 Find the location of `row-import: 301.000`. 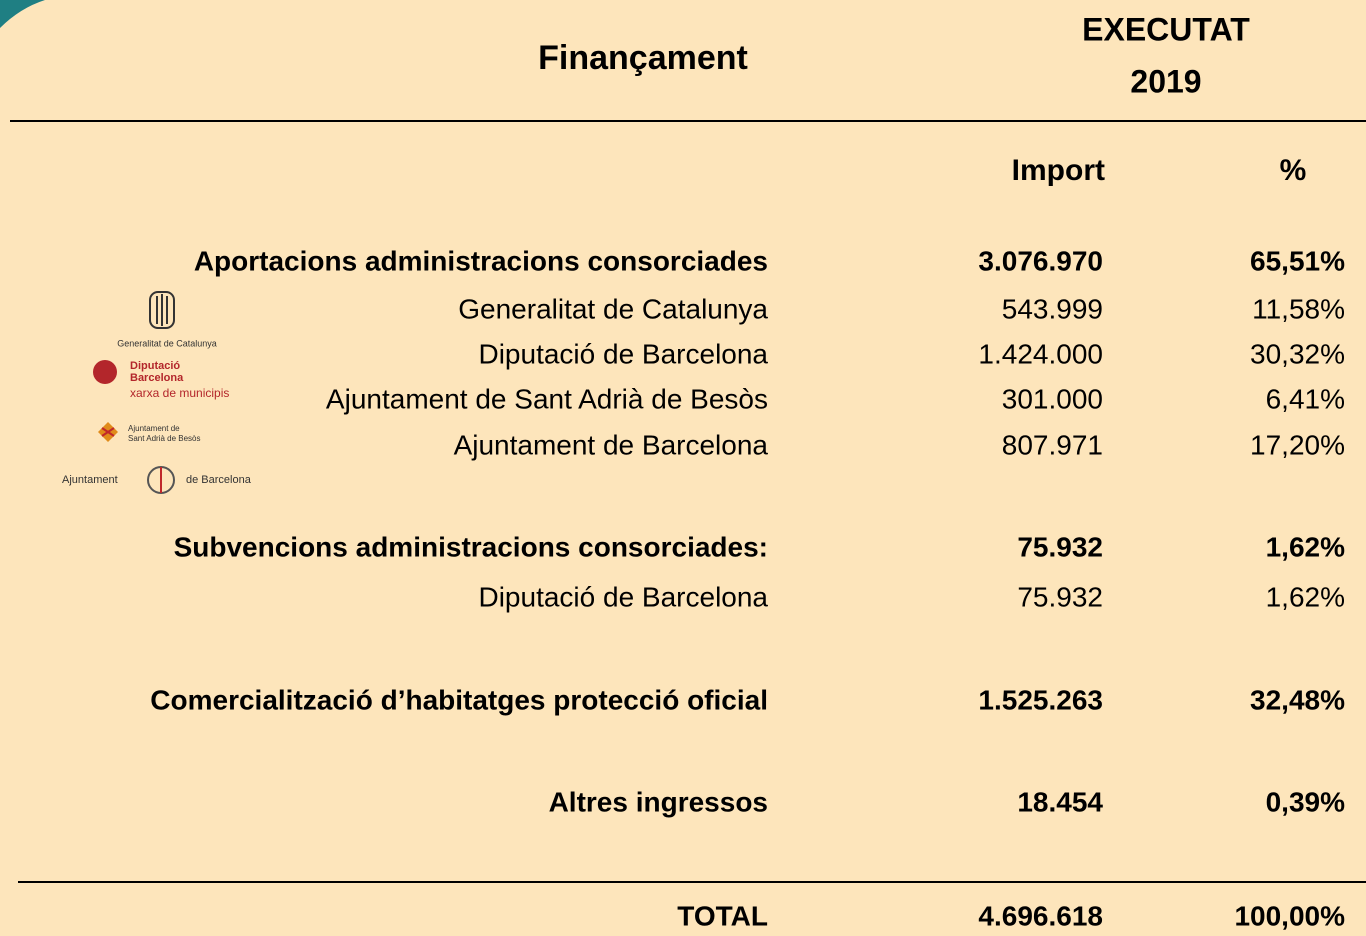

row-import: 301.000 is located at coordinates (1052, 398).